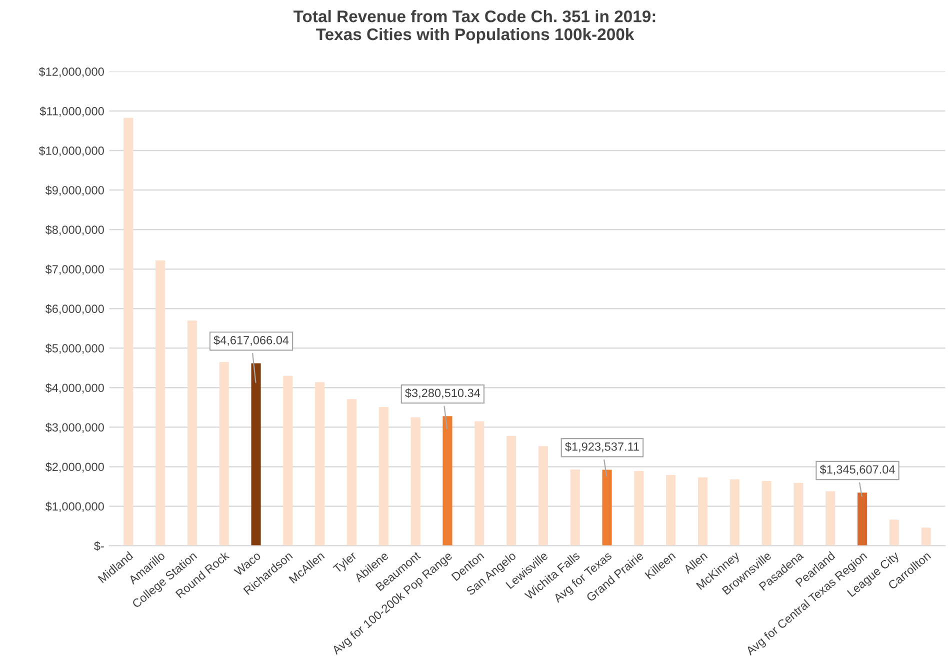  I want to click on y-tick-label: $10,000,000, so click(71, 151).